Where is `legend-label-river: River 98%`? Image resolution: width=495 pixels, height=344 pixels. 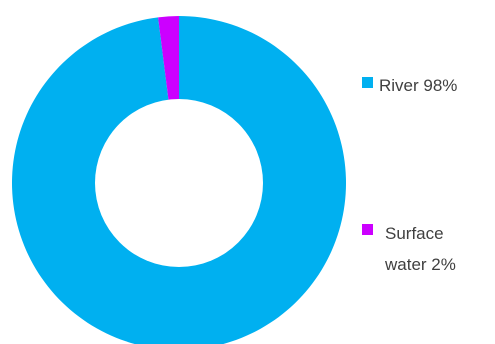
legend-label-river: River 98% is located at coordinates (418, 85).